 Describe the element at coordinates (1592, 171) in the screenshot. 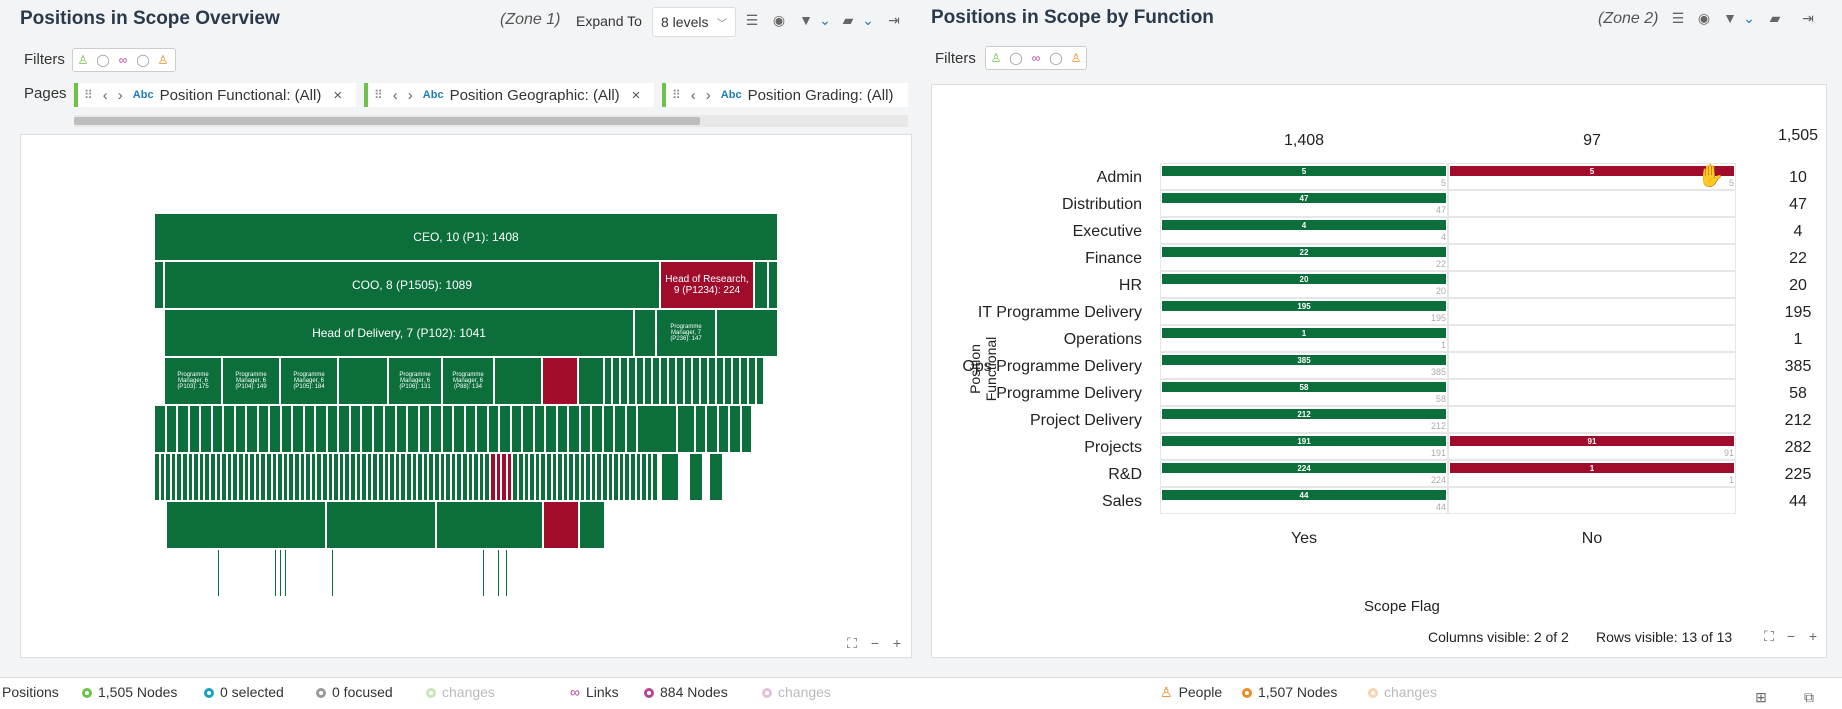

I see `data-bar: 5` at that location.